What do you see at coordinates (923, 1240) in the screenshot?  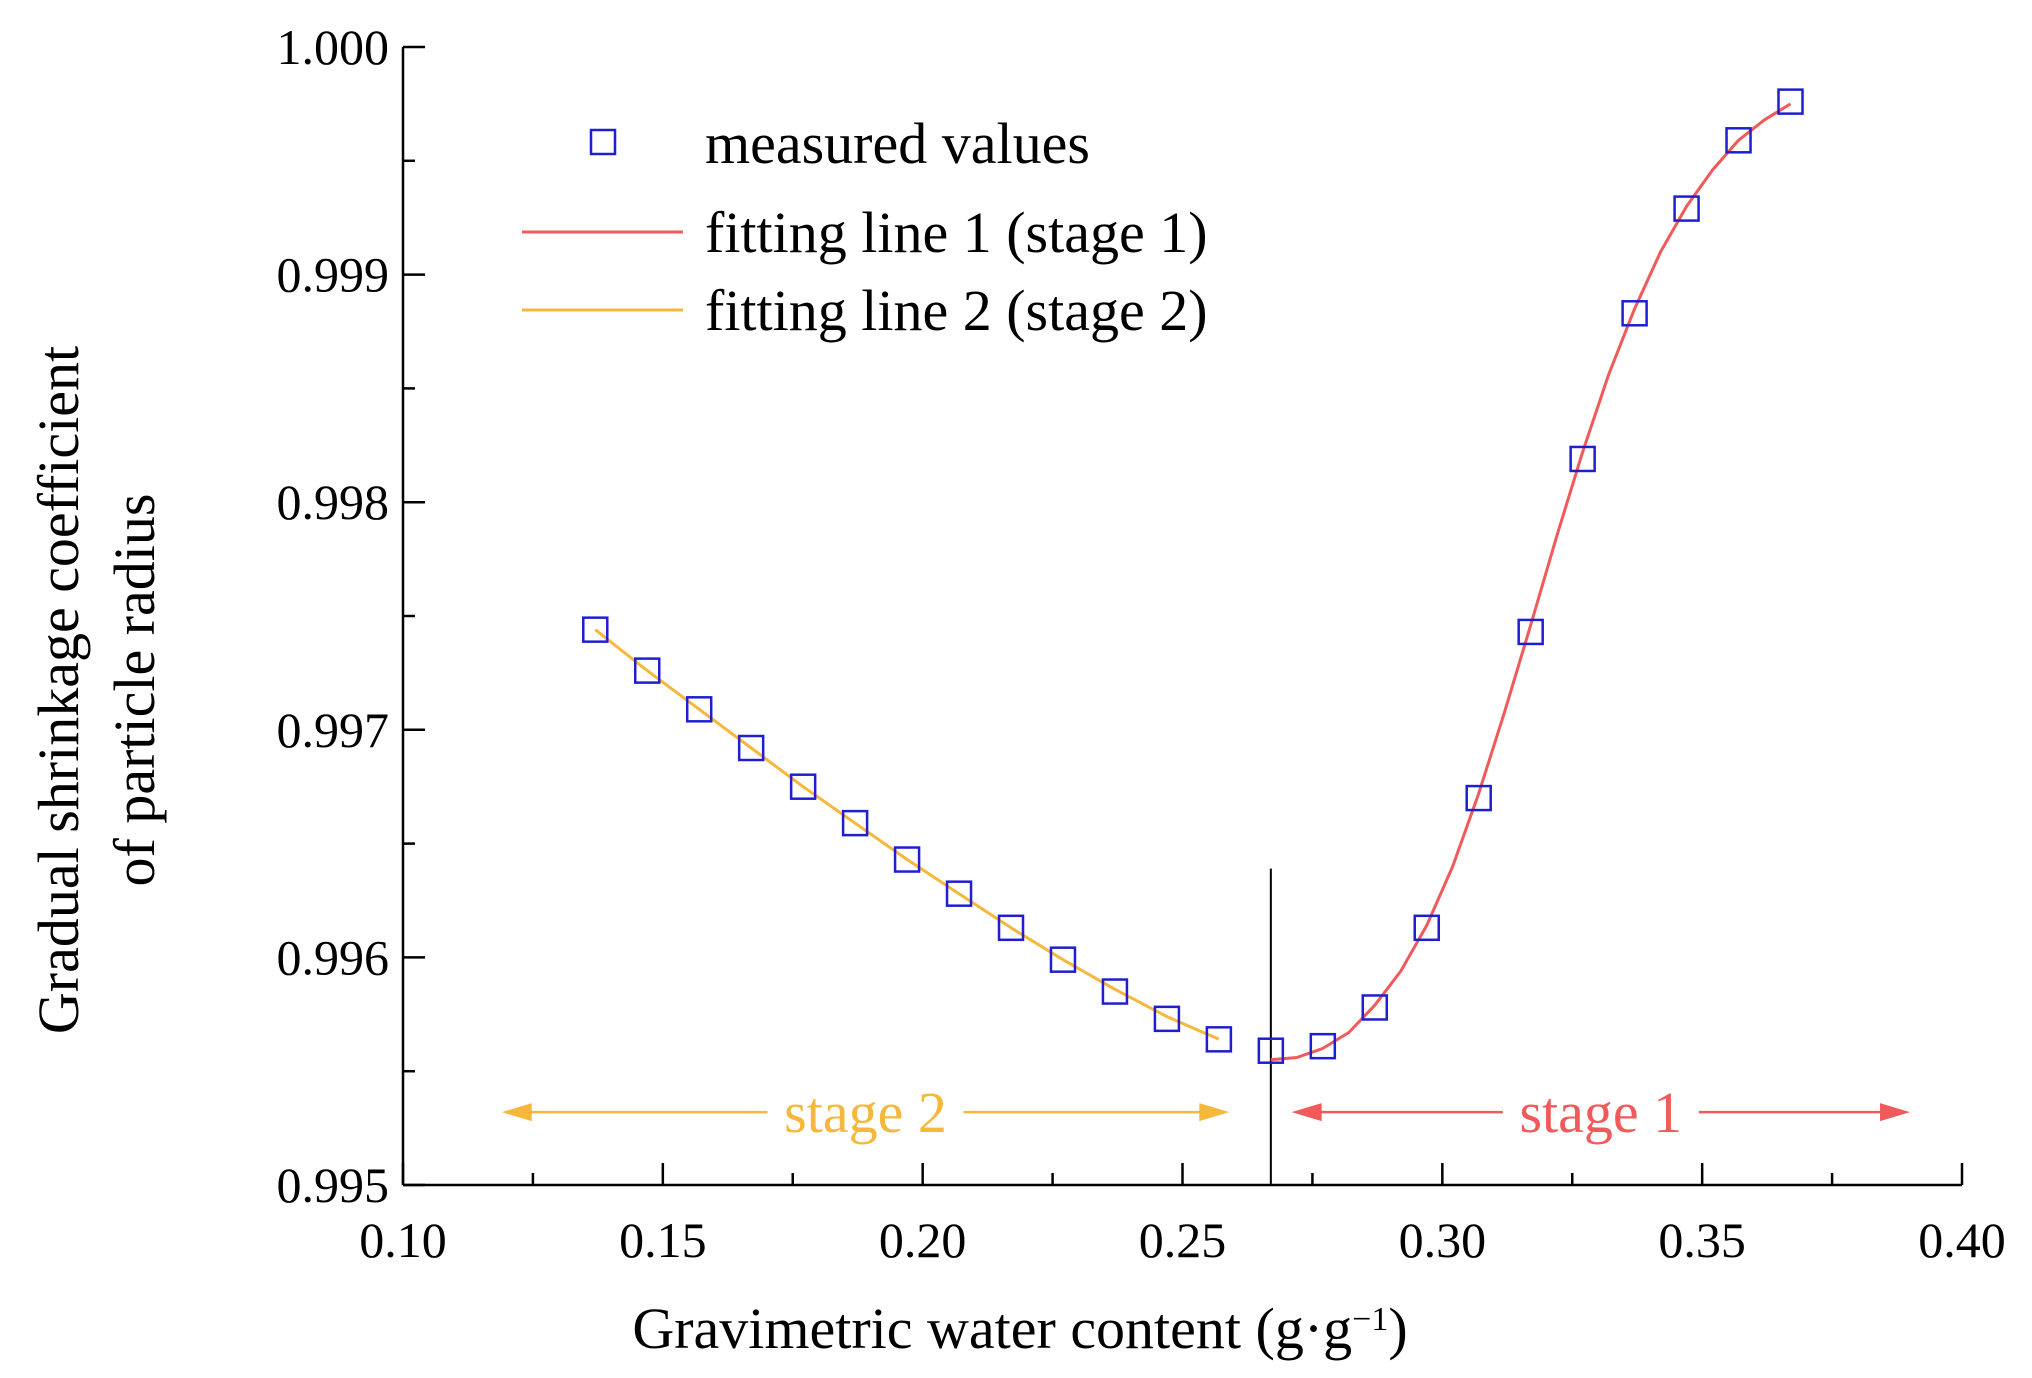 I see `x-tick-label: 0.20` at bounding box center [923, 1240].